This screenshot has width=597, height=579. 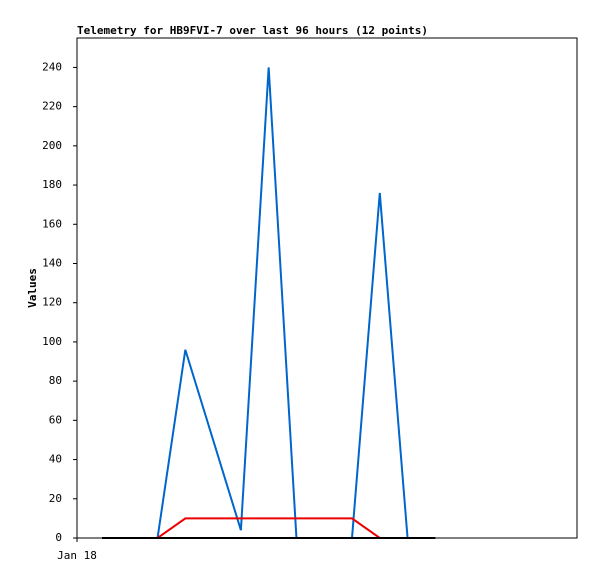 What do you see at coordinates (52, 341) in the screenshot?
I see `y-tick-label: 100` at bounding box center [52, 341].